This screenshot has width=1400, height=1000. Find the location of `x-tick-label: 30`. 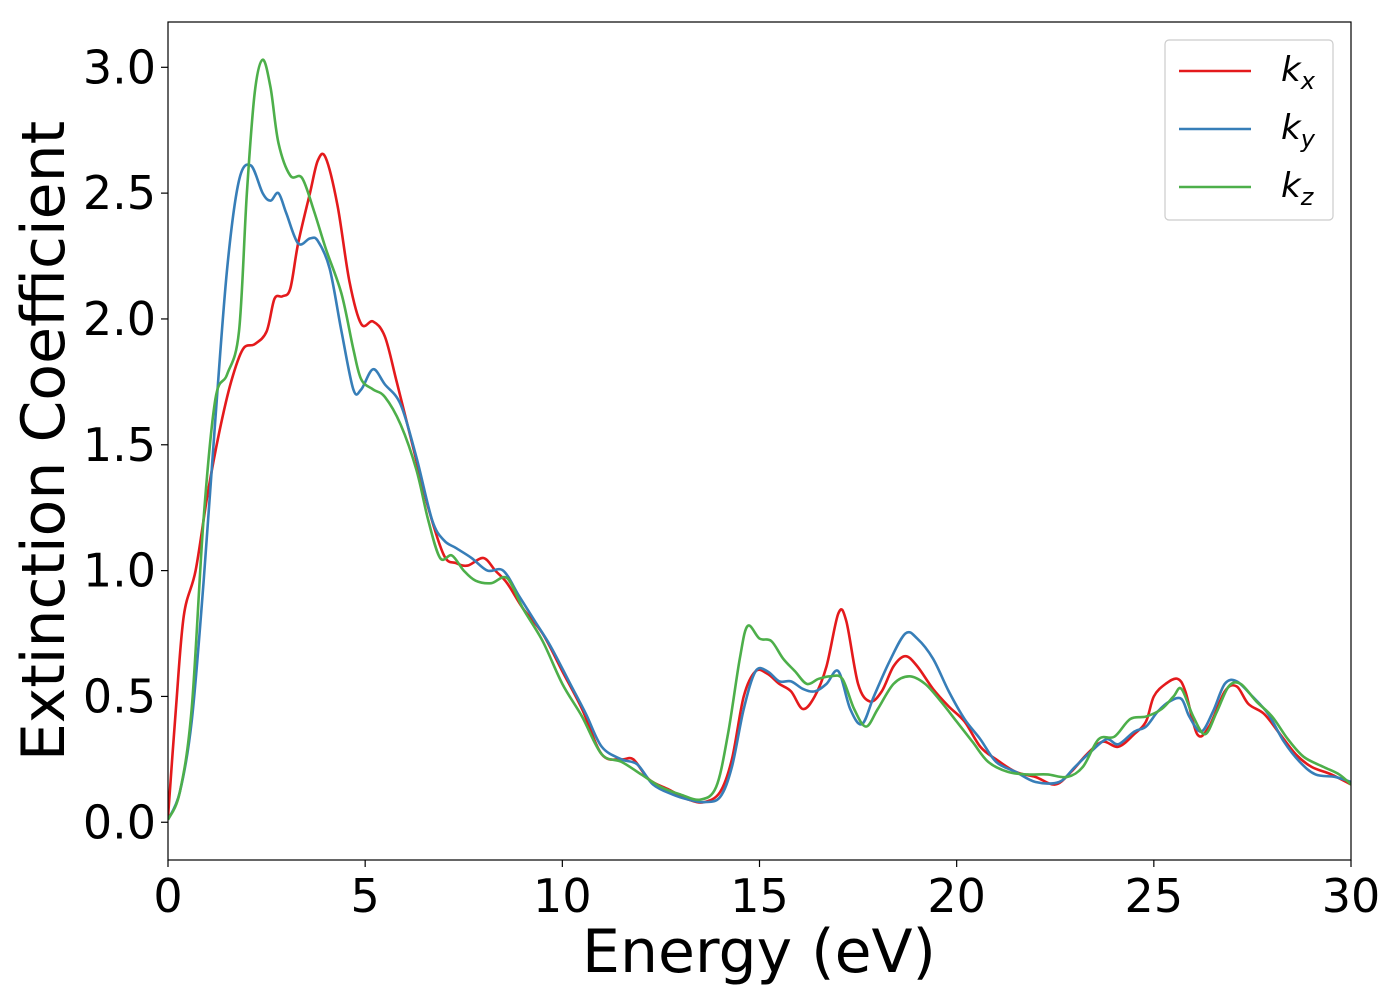

x-tick-label: 30 is located at coordinates (1351, 896).